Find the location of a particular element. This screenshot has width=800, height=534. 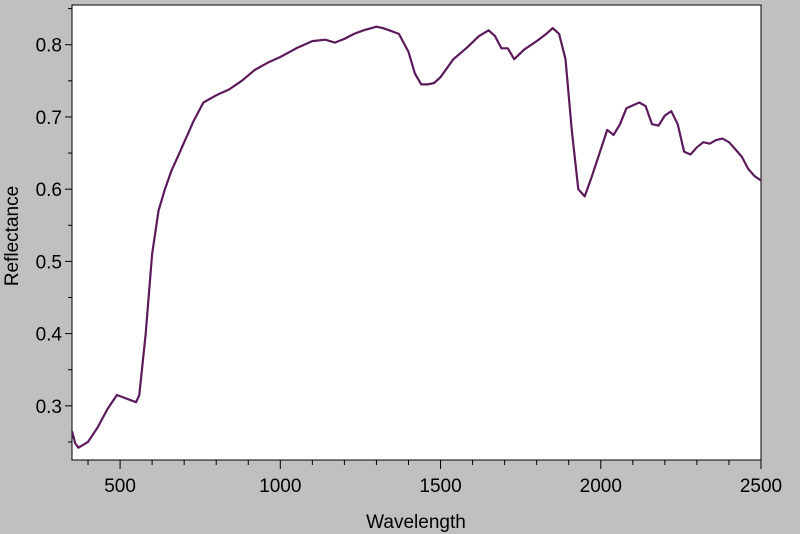

x-axis: 500 1000 1500 2000 2500 is located at coordinates (434, 478).